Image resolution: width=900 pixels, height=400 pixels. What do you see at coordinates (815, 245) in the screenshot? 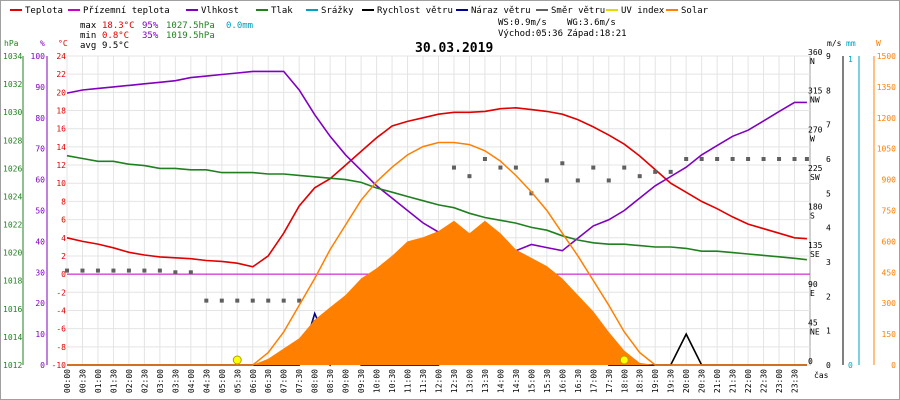
I see `axis-tick-label: 135` at bounding box center [815, 245].